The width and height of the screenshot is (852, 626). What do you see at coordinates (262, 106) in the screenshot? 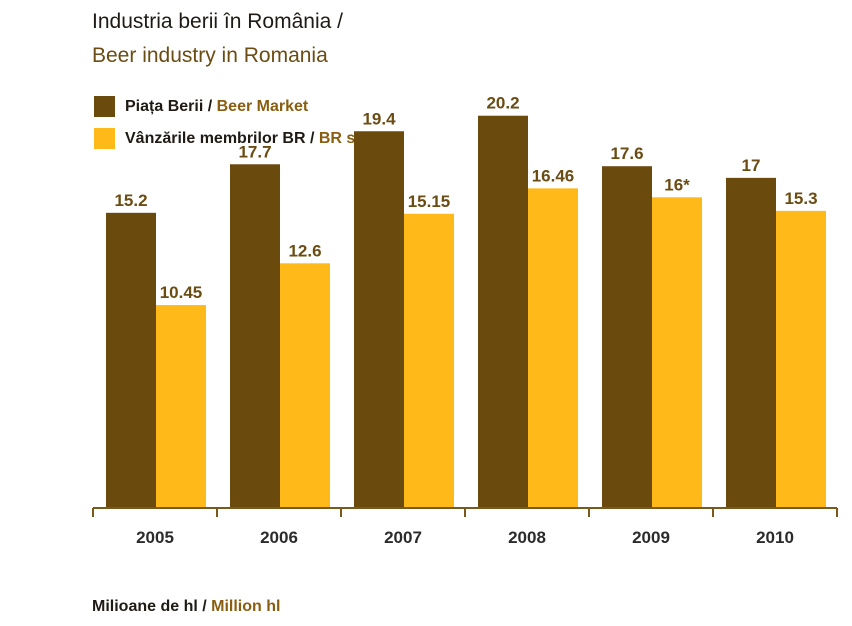
I see `legend-label-en: Beer Market` at bounding box center [262, 106].